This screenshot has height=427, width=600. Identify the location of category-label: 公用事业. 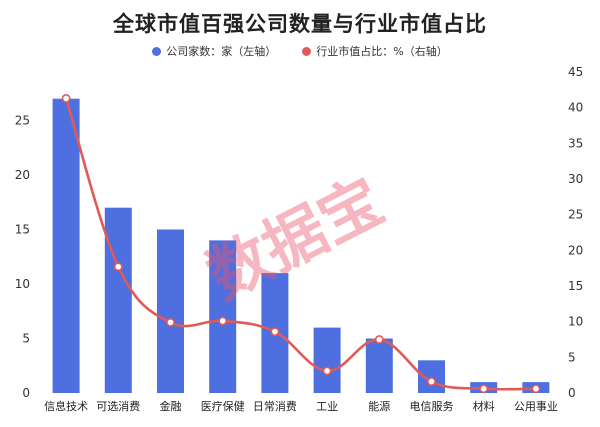
(536, 406).